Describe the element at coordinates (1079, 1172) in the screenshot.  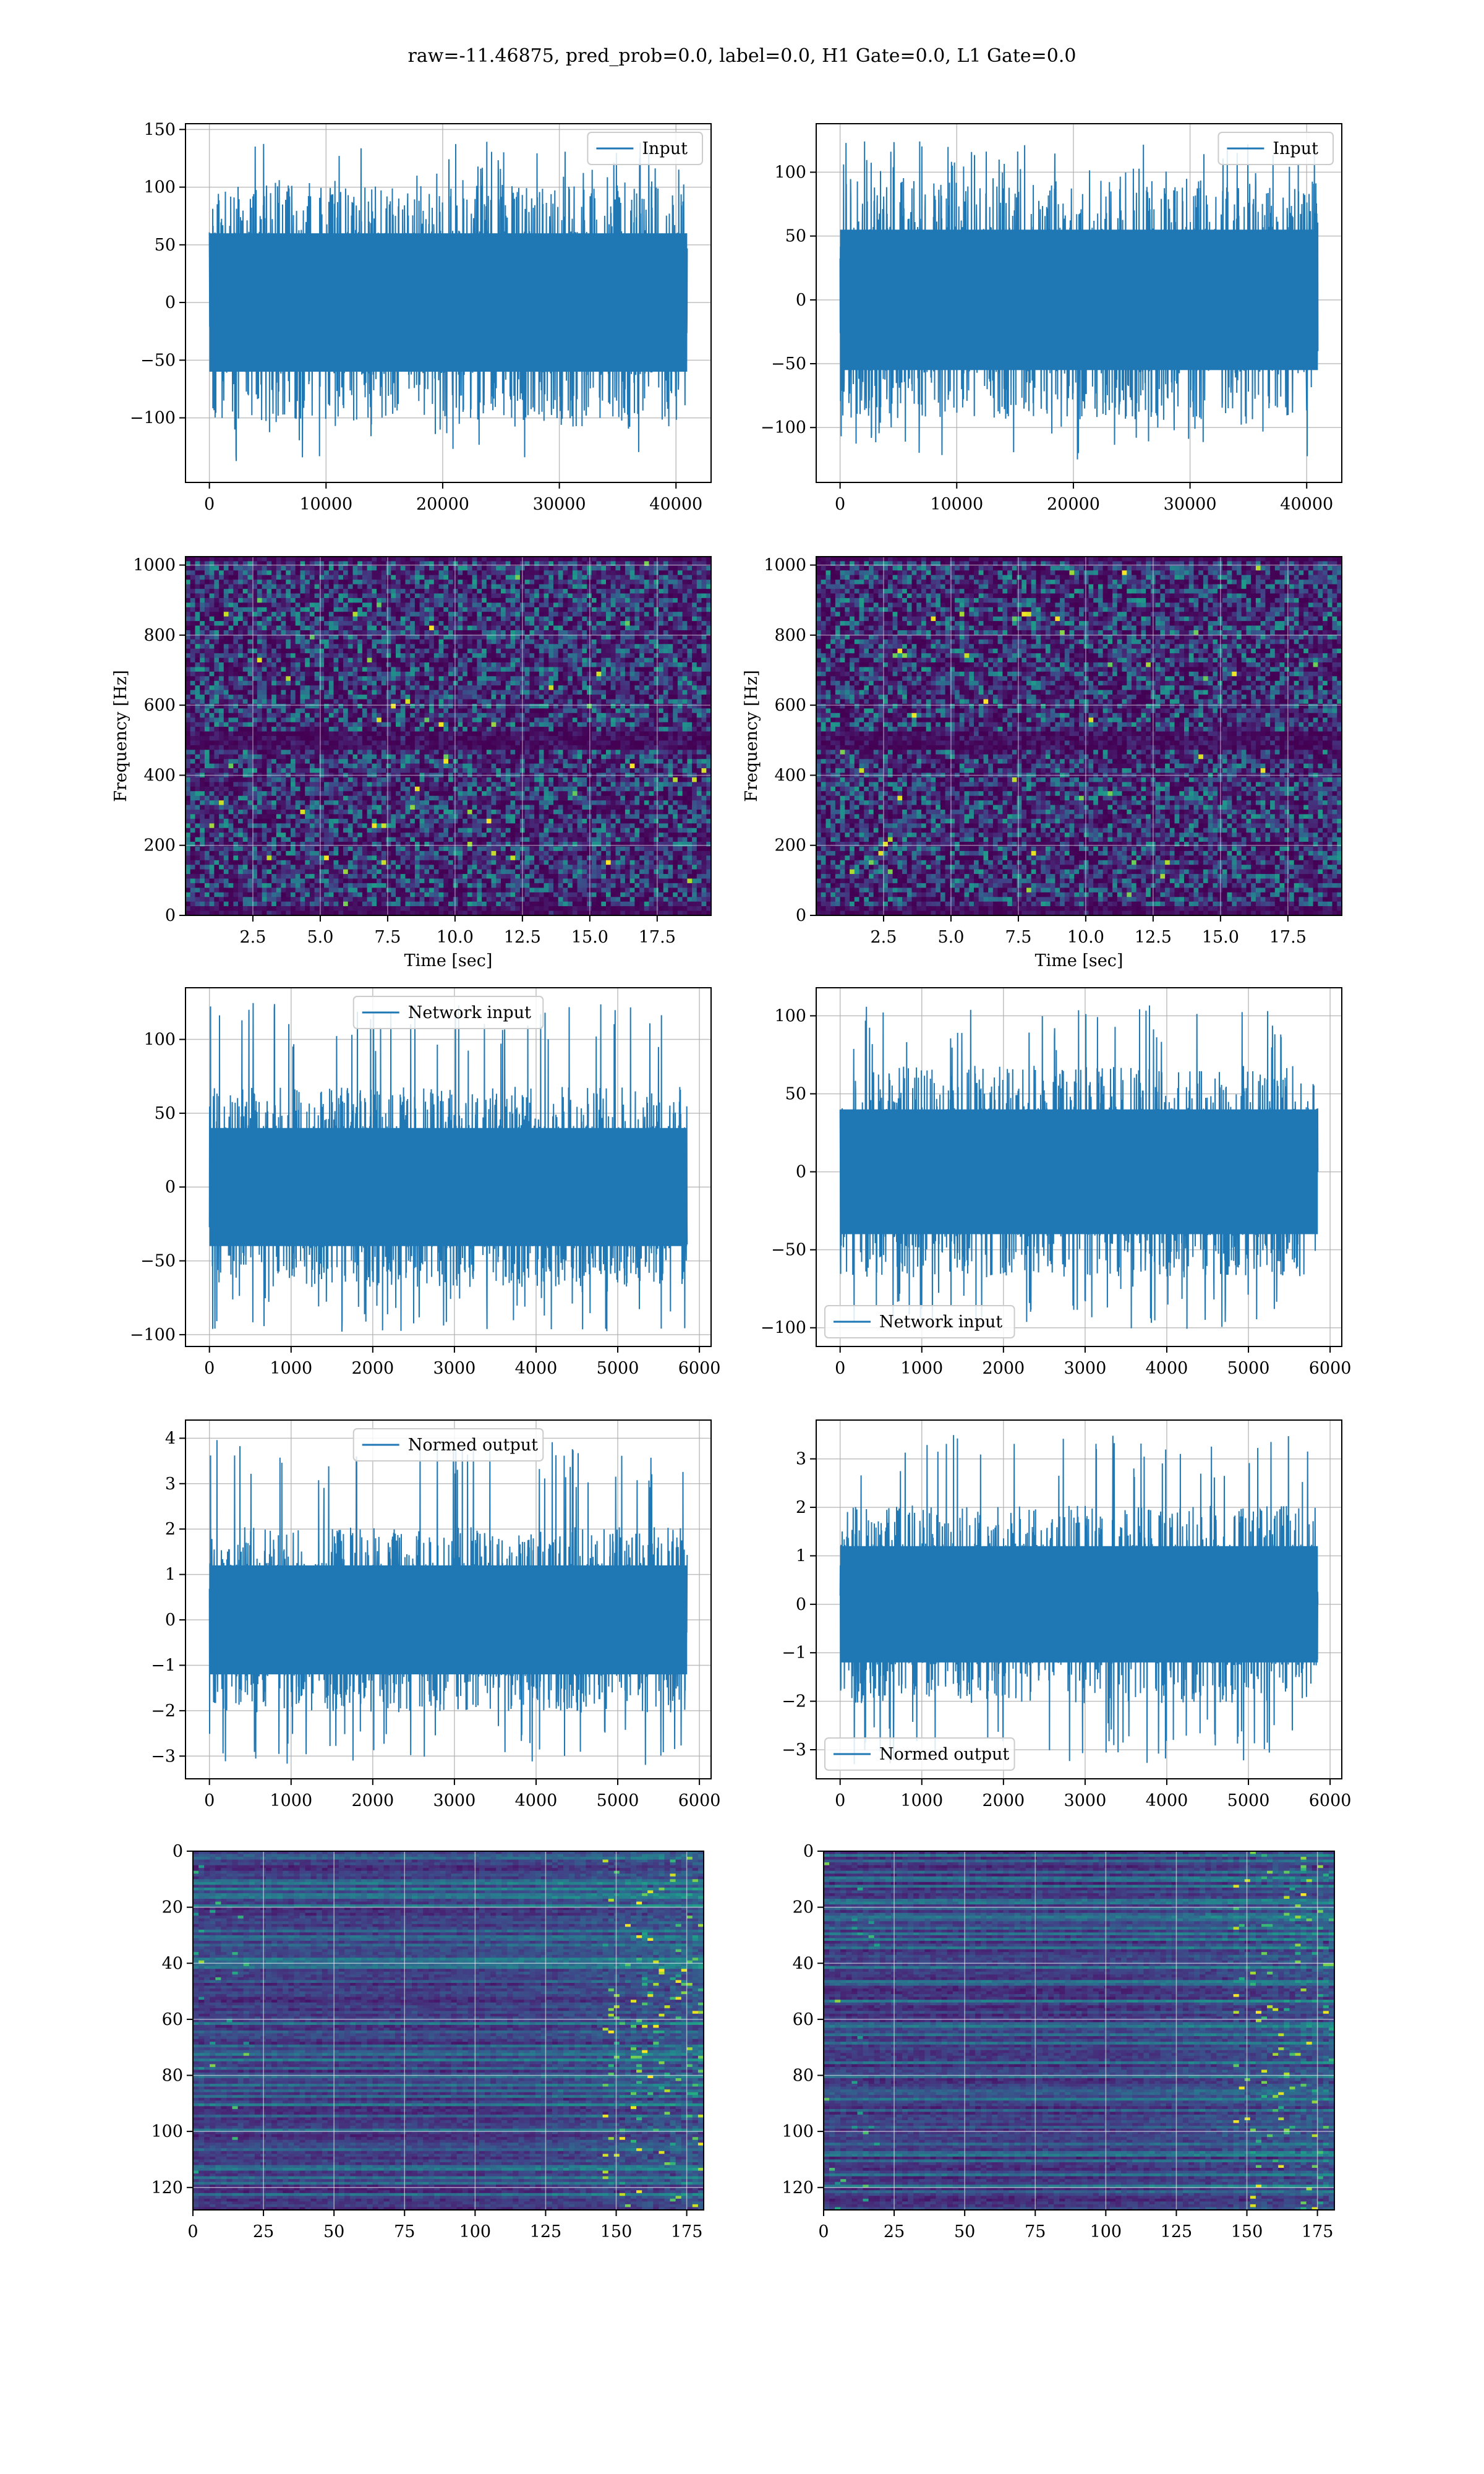
I see `series-core` at that location.